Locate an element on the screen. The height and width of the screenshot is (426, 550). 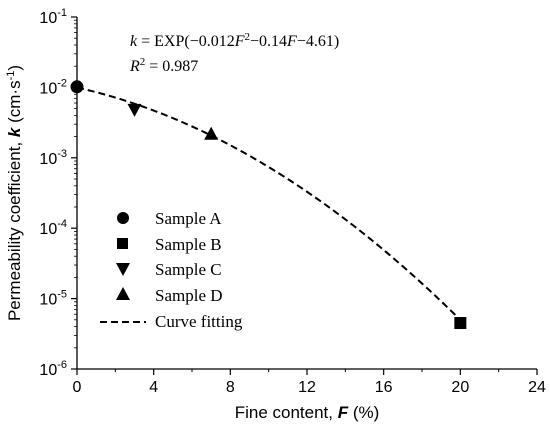
legend-item-sample-d: Sample D is located at coordinates (169, 295).